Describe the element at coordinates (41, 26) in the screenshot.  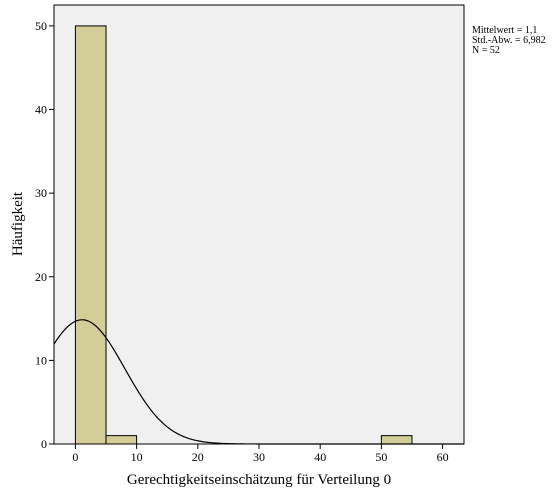
I see `y-tick-label-5: 50` at that location.